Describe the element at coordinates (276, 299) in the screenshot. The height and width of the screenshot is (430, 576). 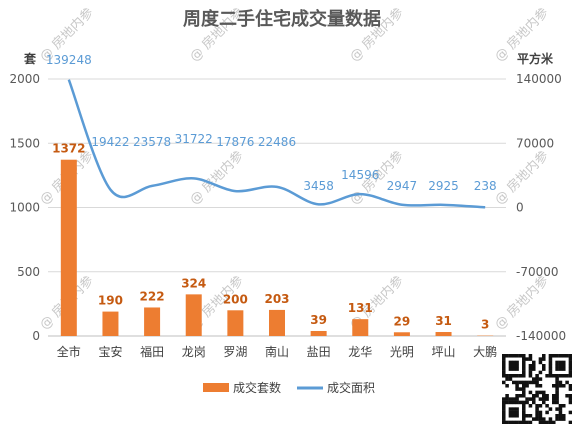
I see `bar-data-label: 203` at that location.